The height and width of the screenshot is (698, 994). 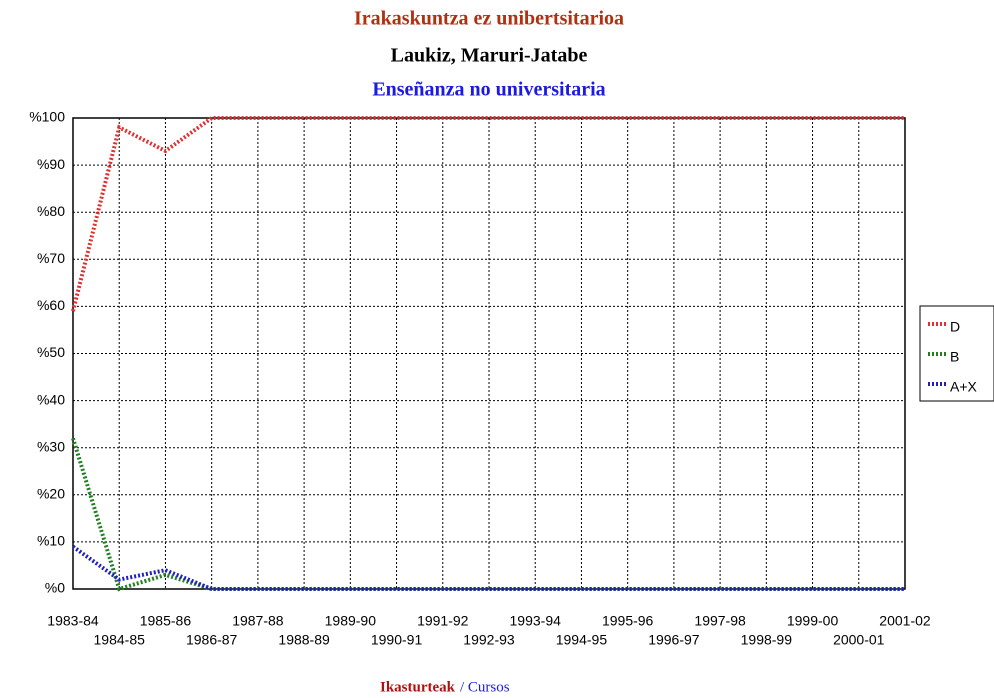 I want to click on y-tick-label: %10, so click(x=51, y=541).